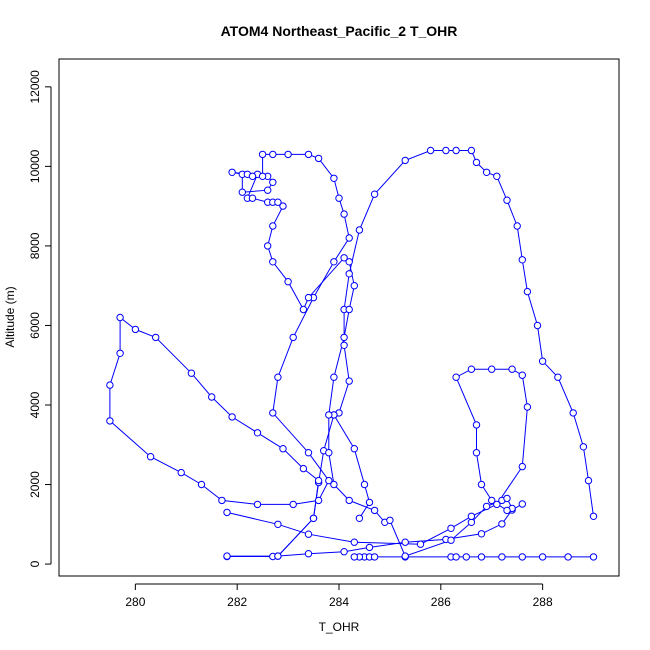 This screenshot has width=650, height=650. Describe the element at coordinates (35, 484) in the screenshot. I see `y-tick-label: 2000` at that location.